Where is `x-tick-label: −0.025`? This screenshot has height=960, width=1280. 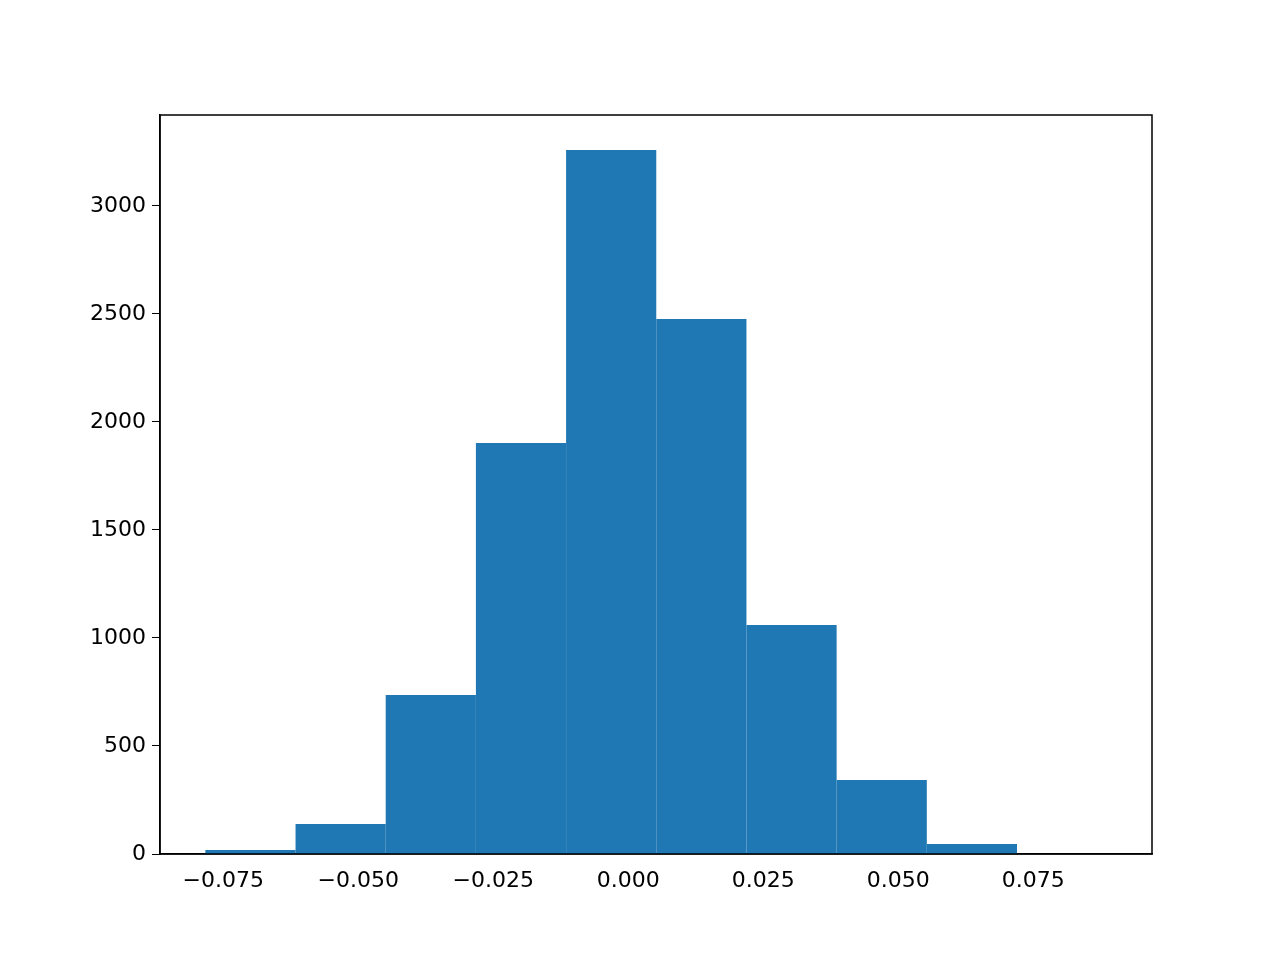 x-tick-label: −0.025 is located at coordinates (493, 879).